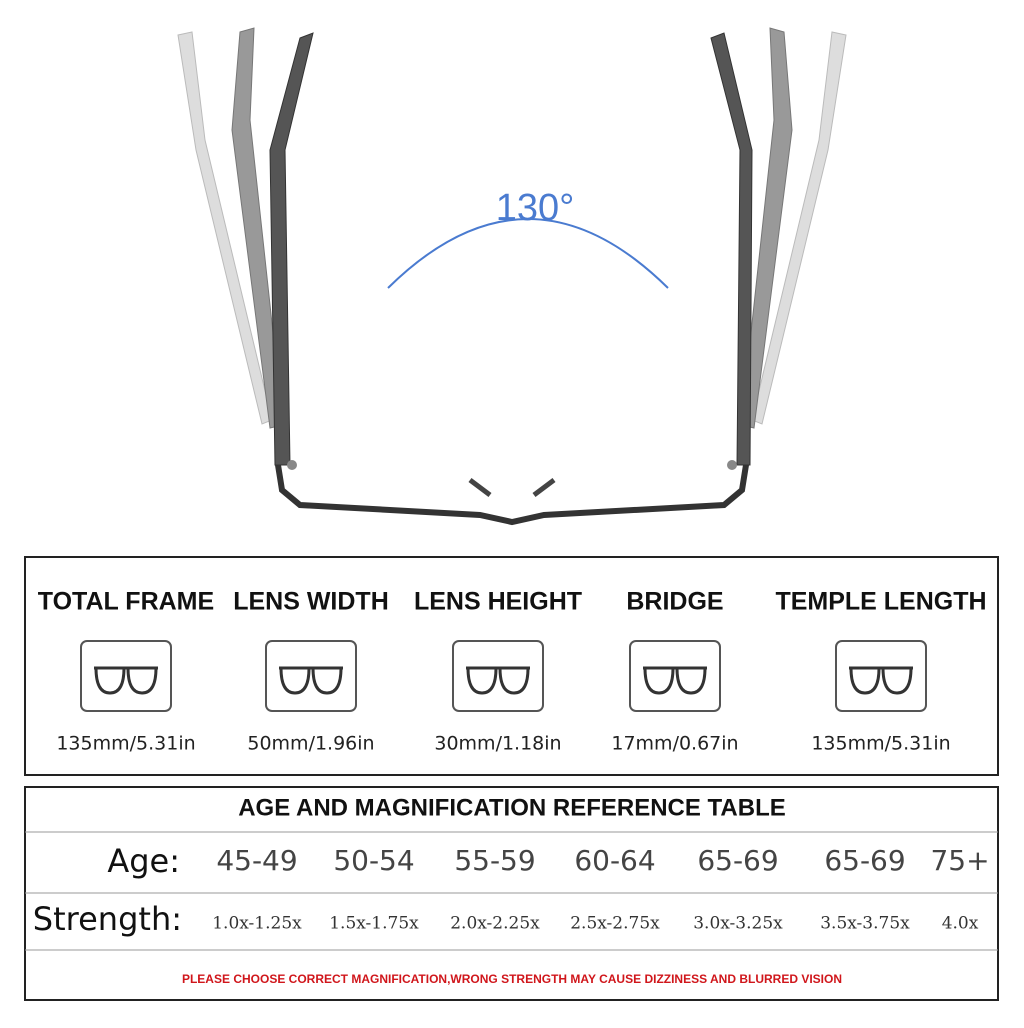 The height and width of the screenshot is (1028, 1024). Describe the element at coordinates (311, 602) in the screenshot. I see `measurement-label: LENS WIDTH` at that location.